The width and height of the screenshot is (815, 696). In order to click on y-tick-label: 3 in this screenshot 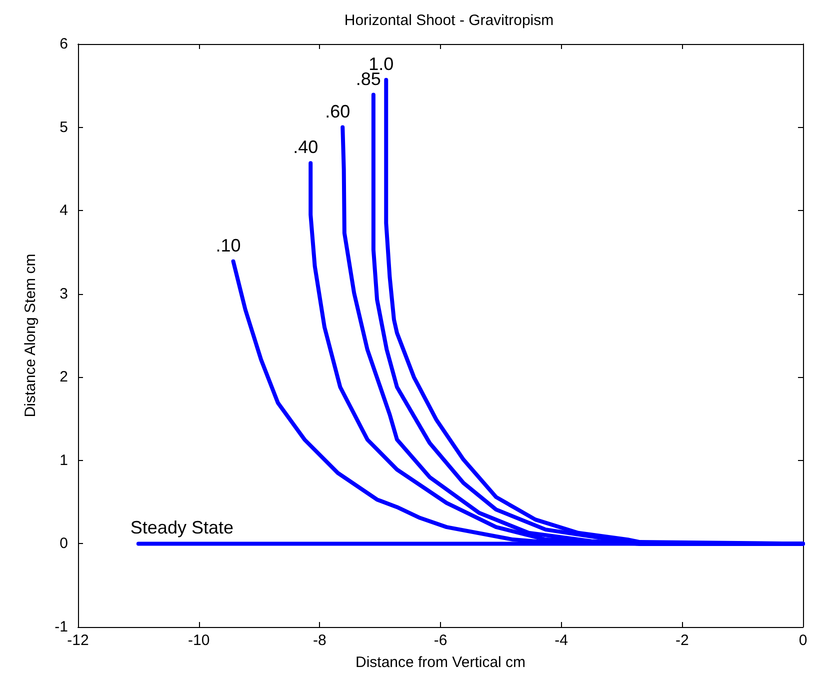, I will do `click(64, 293)`.